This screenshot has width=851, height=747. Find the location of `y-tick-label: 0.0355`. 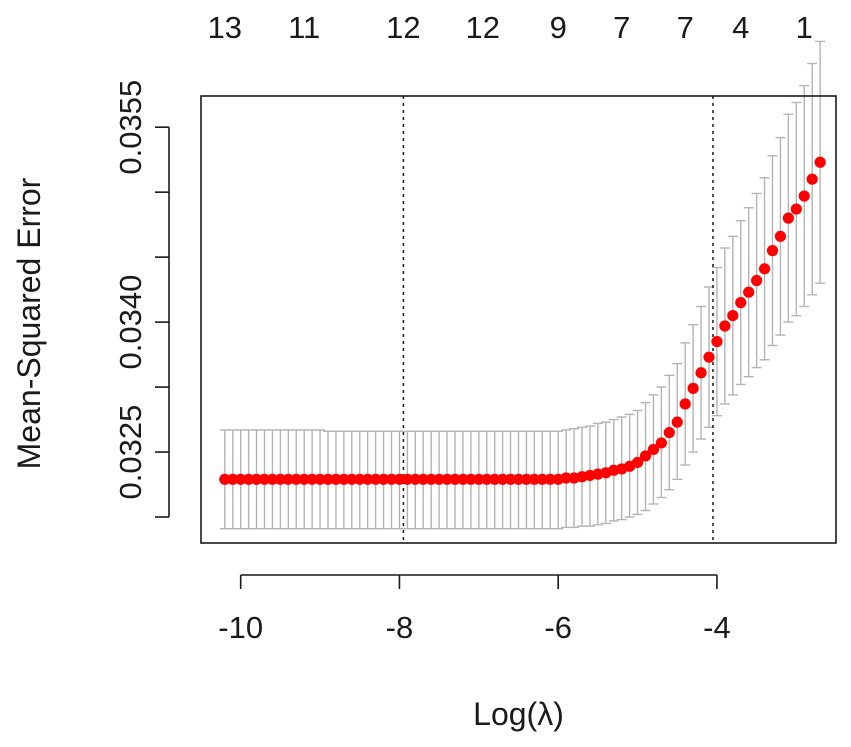

y-tick-label: 0.0355 is located at coordinates (130, 127).